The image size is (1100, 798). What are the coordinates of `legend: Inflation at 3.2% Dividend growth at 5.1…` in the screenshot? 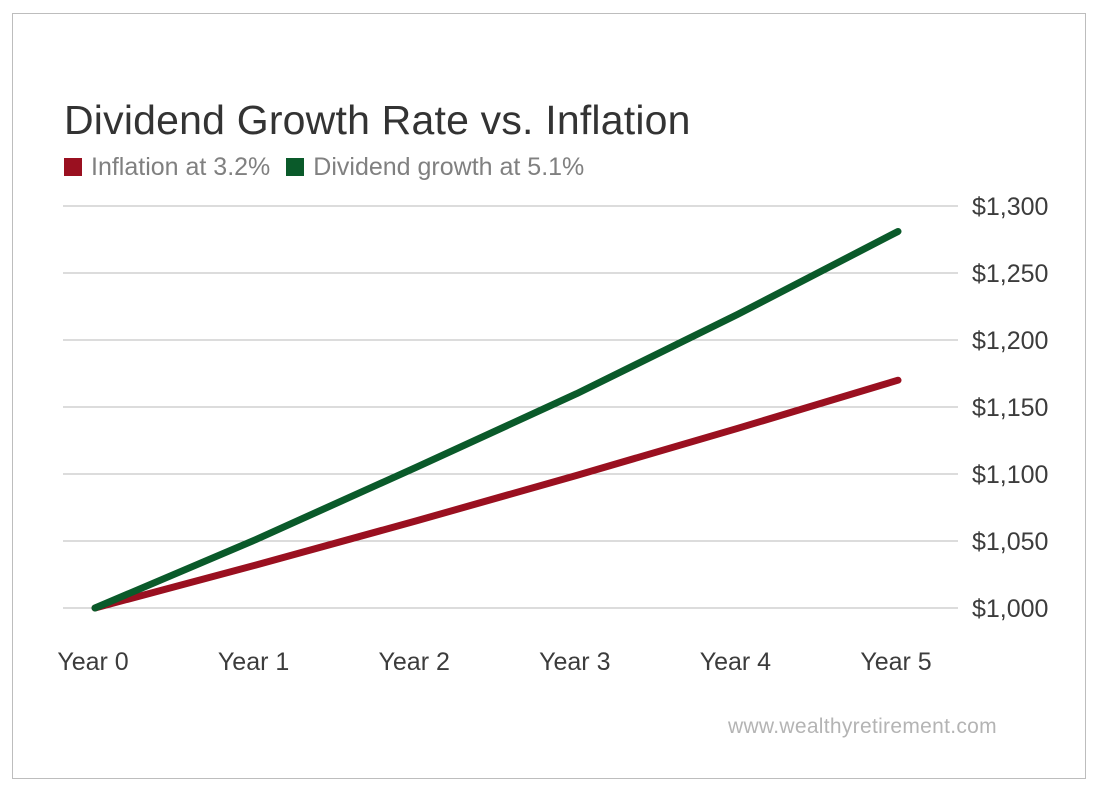 It's located at (332, 167).